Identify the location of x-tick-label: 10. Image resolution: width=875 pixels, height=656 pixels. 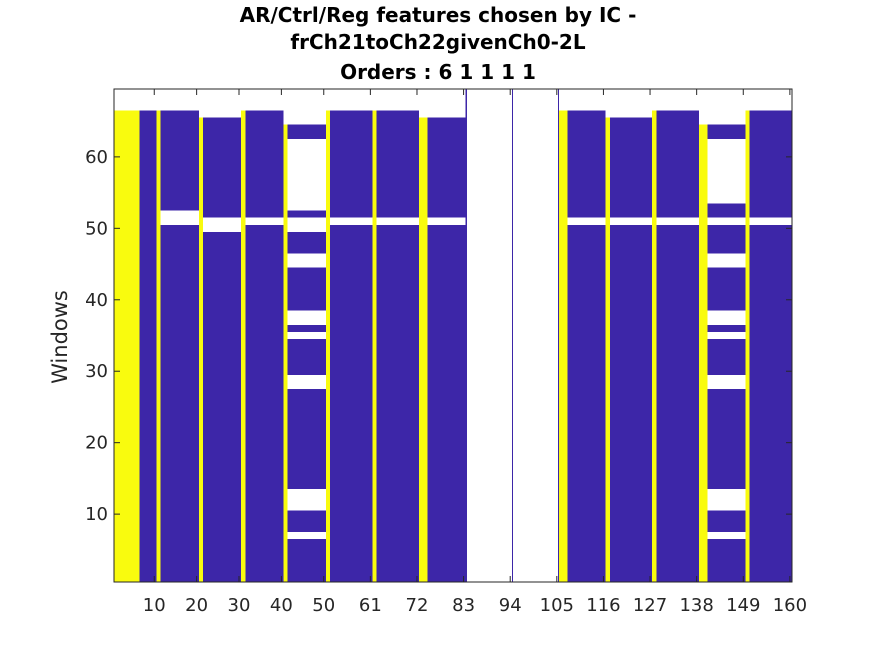
(154, 605).